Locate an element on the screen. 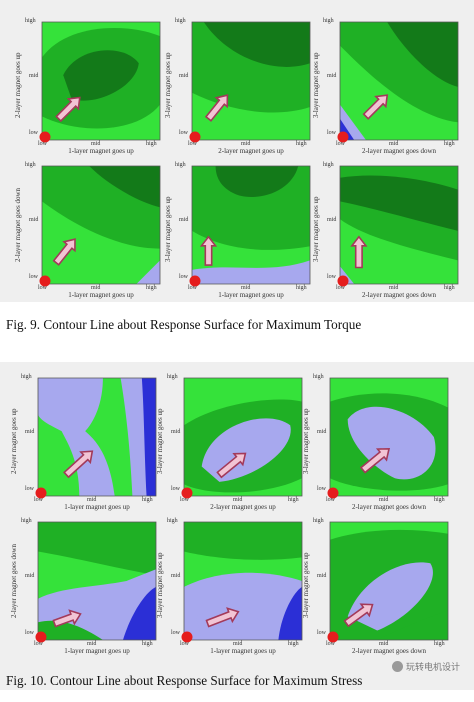  y-axis-label: 3-layer magnet goes up is located at coordinates (316, 229).